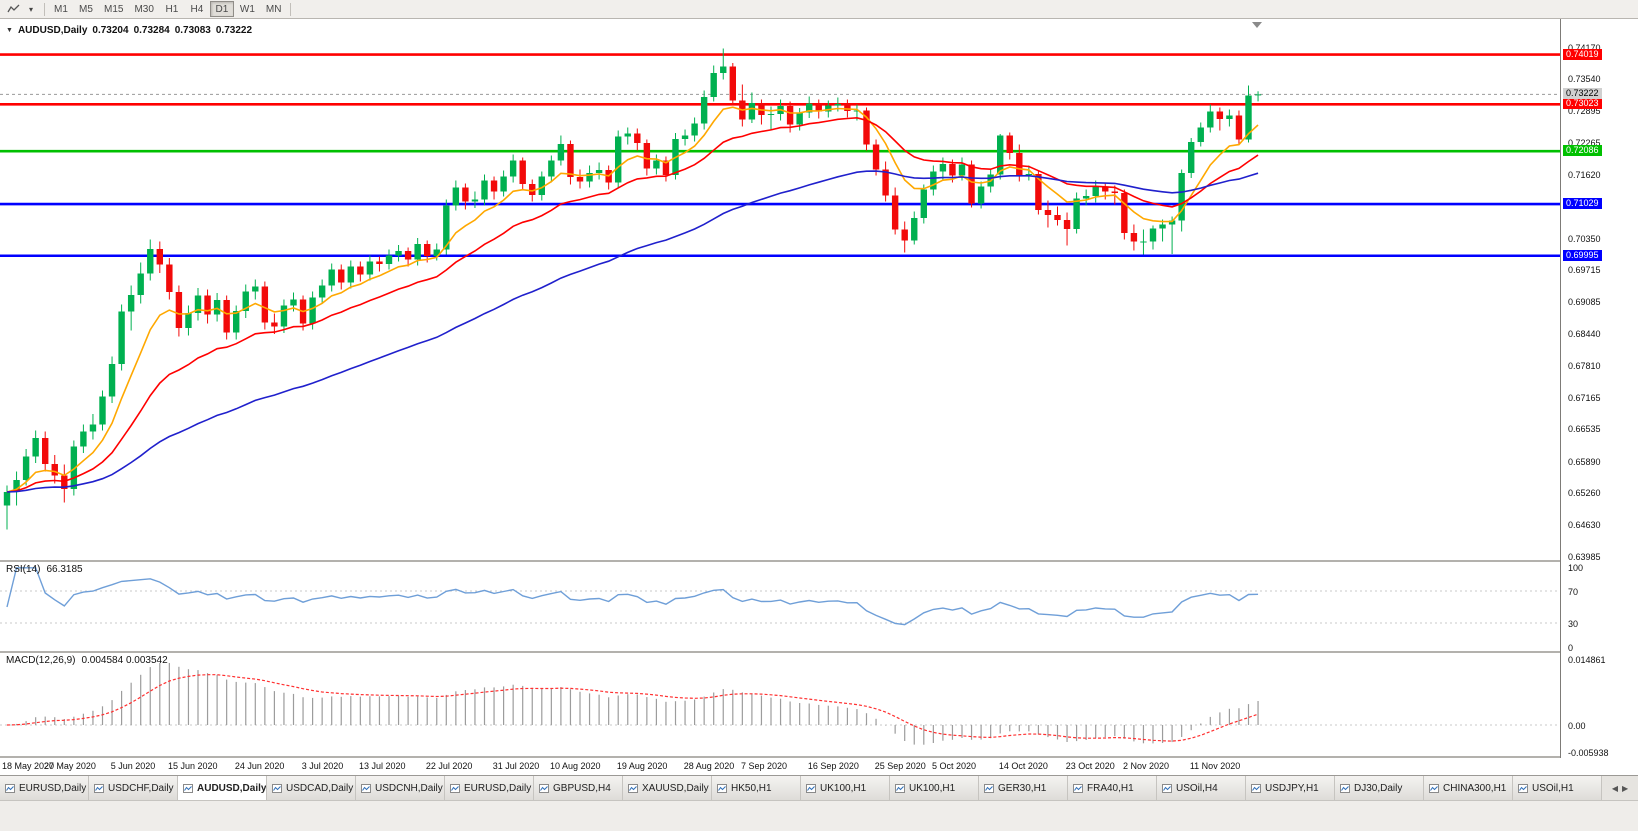 The width and height of the screenshot is (1638, 831). I want to click on timeframe-button-mn: MN, so click(273, 9).